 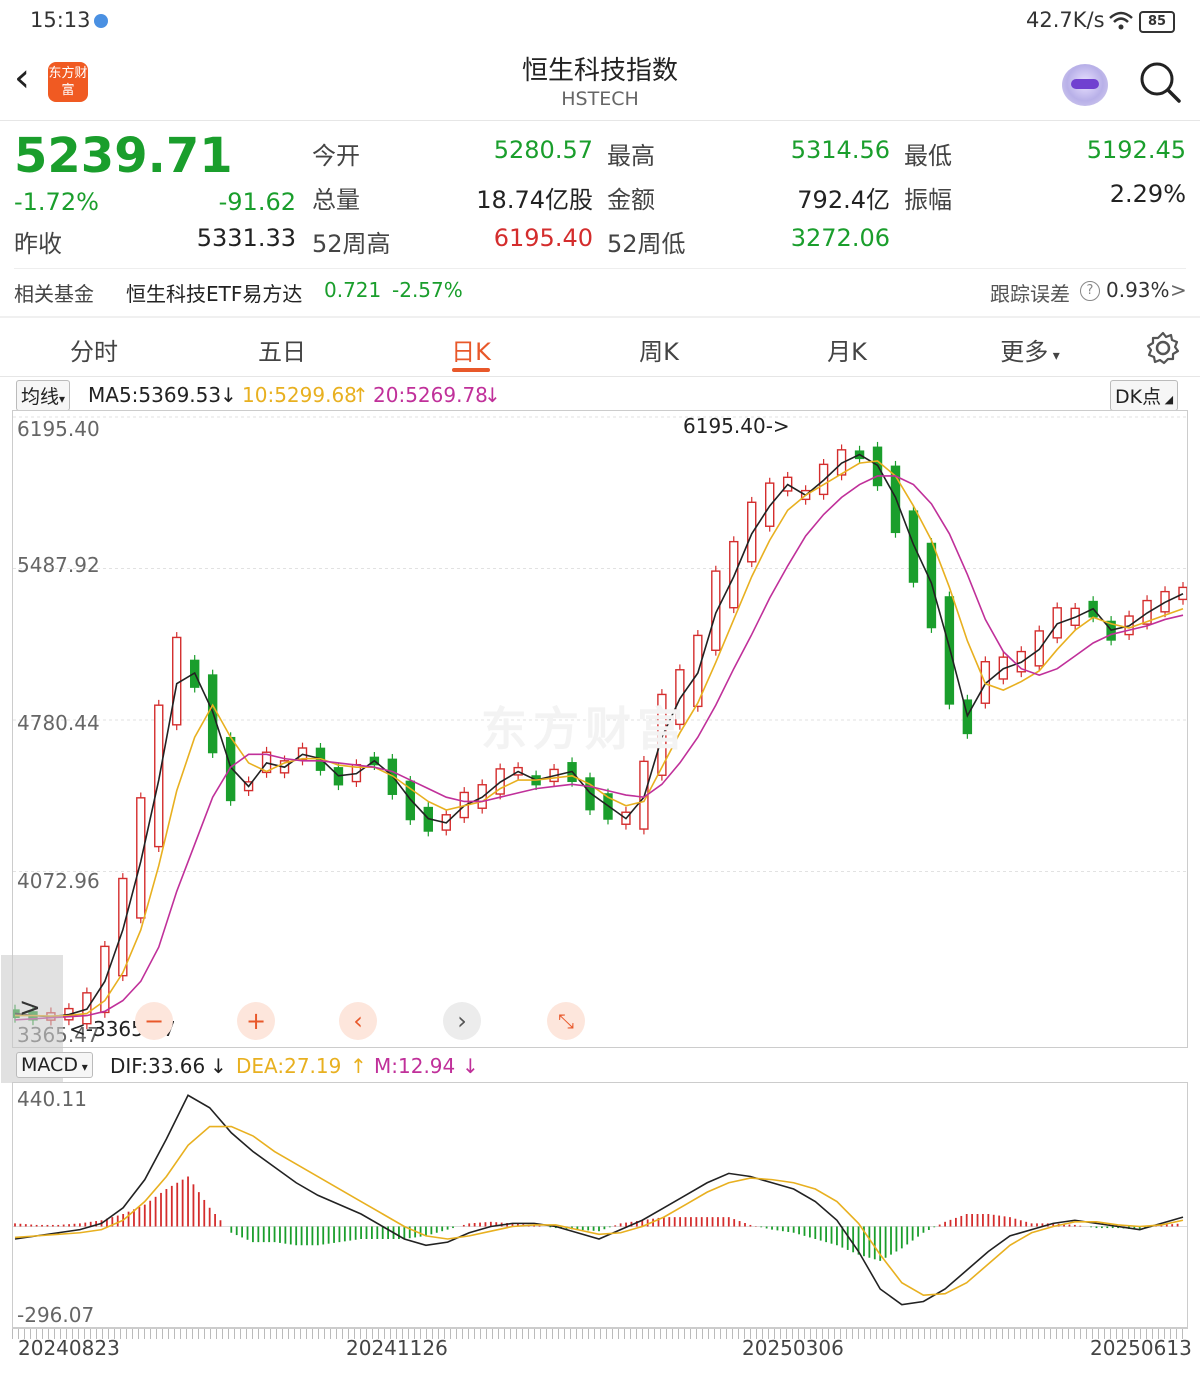 What do you see at coordinates (38, 244) in the screenshot?
I see `prev-close-label: 昨收` at bounding box center [38, 244].